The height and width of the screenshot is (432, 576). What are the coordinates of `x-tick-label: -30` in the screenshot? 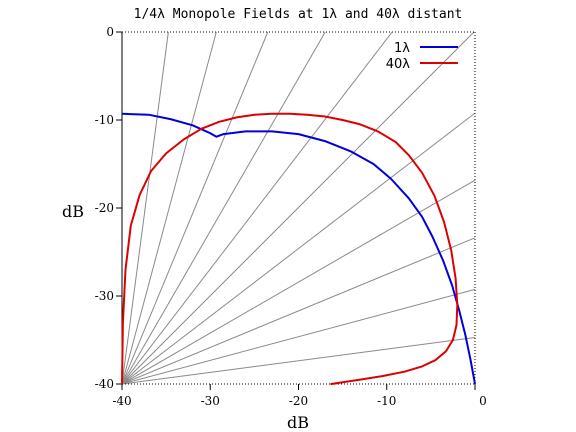 It's located at (210, 401).